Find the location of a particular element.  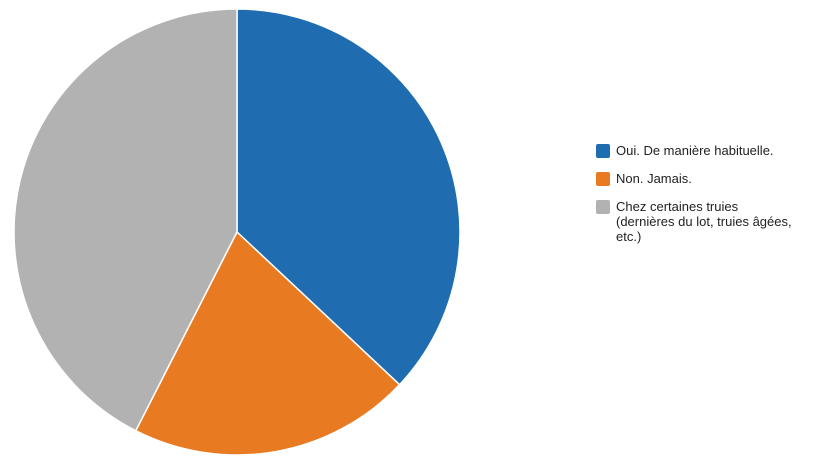

legend-label: Oui. De manière habituelle. is located at coordinates (695, 150).